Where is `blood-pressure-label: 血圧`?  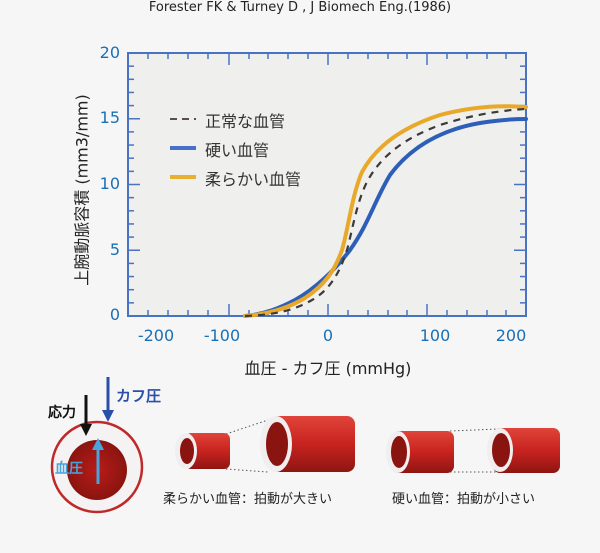 blood-pressure-label: 血圧 is located at coordinates (69, 469).